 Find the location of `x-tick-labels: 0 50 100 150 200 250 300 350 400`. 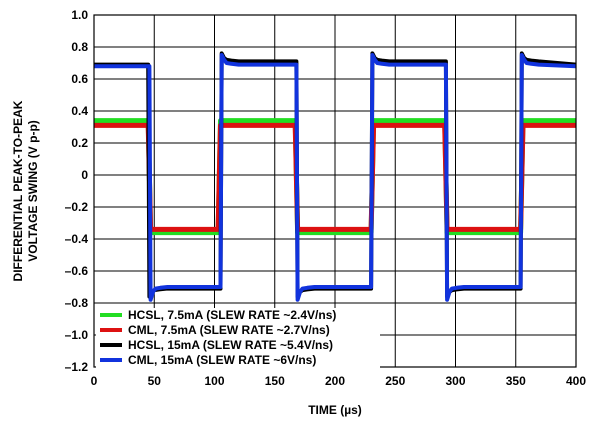

x-tick-labels: 0 50 100 150 200 250 300 350 400 is located at coordinates (339, 381).